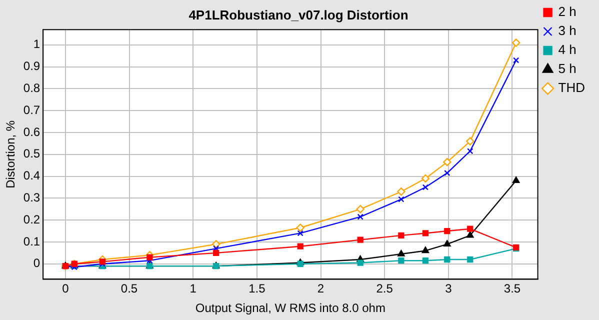 This screenshot has height=320, width=599. Describe the element at coordinates (31, 131) in the screenshot. I see `y-tick-label: 0.6` at that location.